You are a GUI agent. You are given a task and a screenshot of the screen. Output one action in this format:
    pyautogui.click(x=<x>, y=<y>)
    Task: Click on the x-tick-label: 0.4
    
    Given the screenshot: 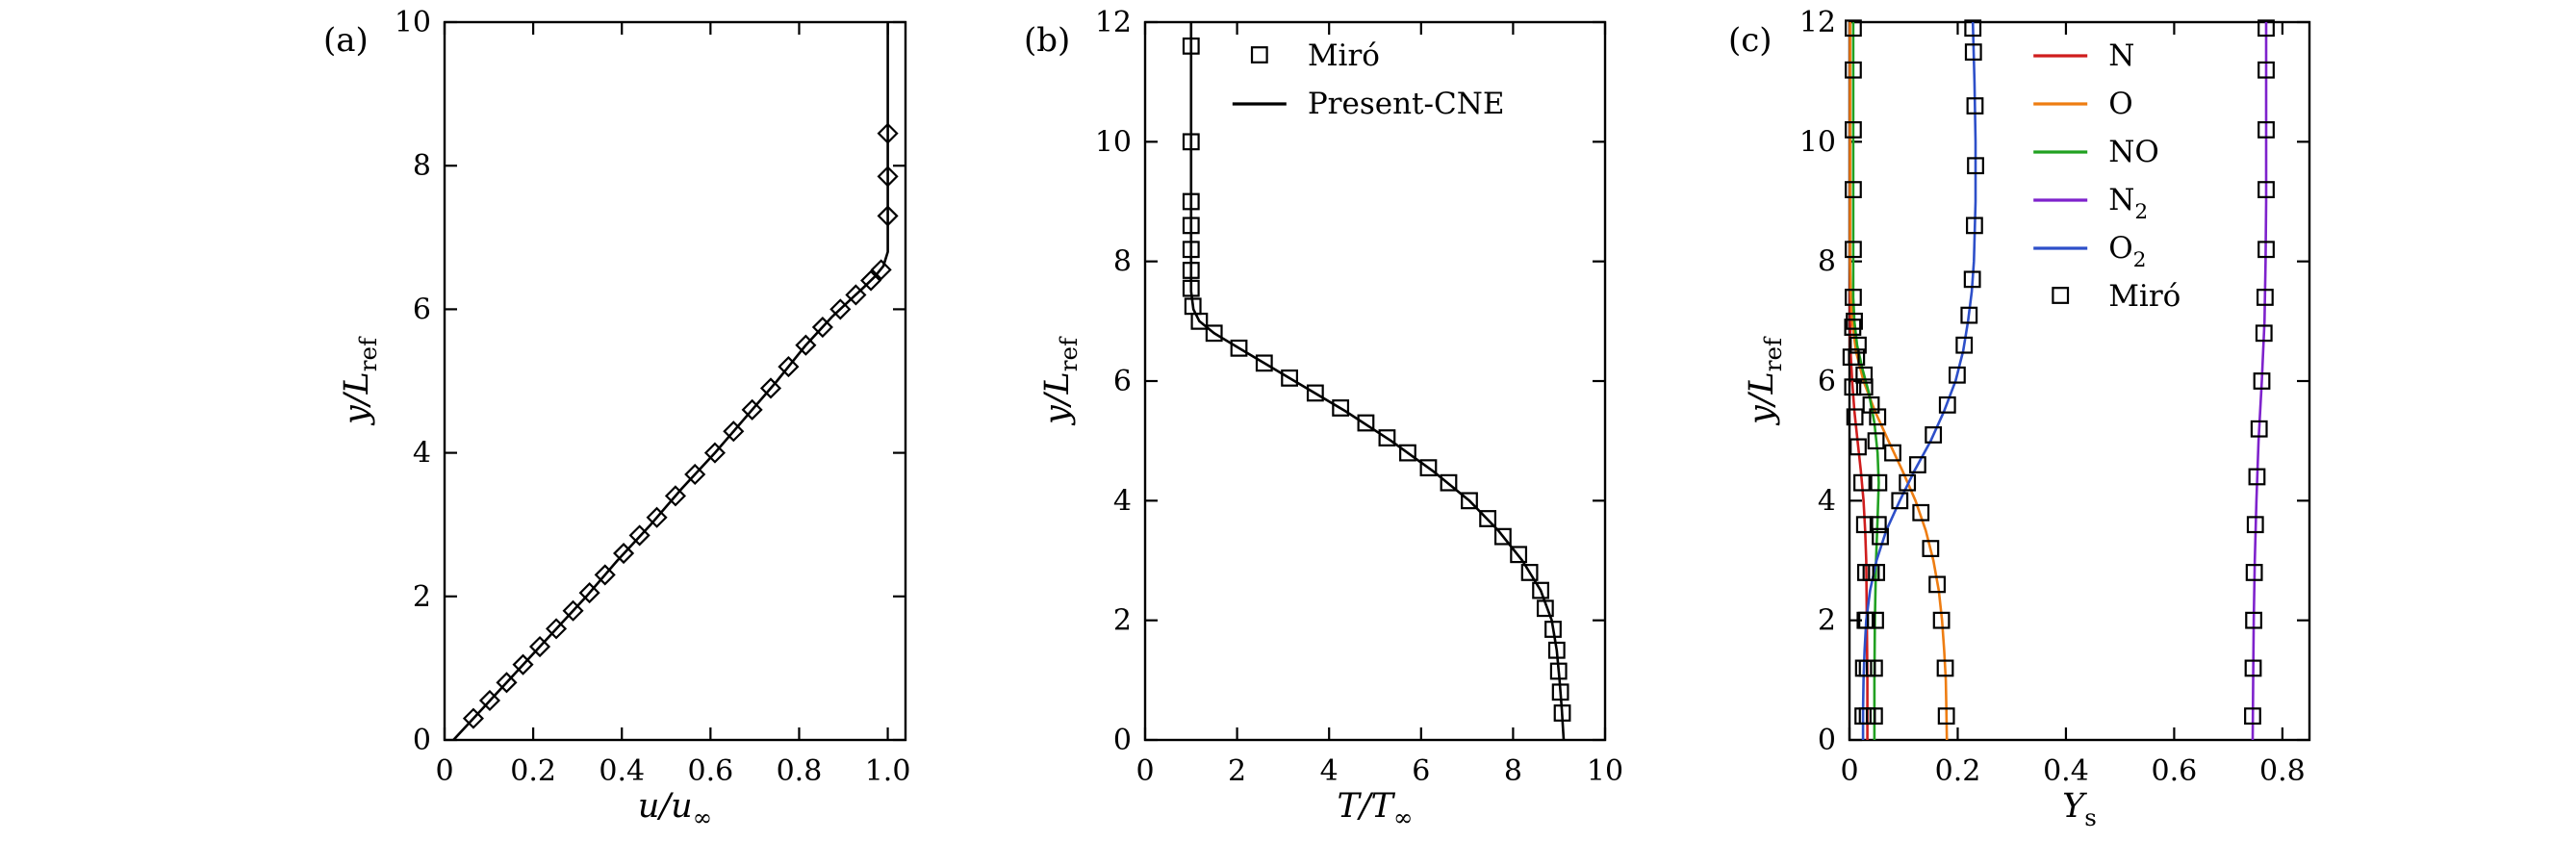 What is the action you would take?
    pyautogui.click(x=2066, y=771)
    